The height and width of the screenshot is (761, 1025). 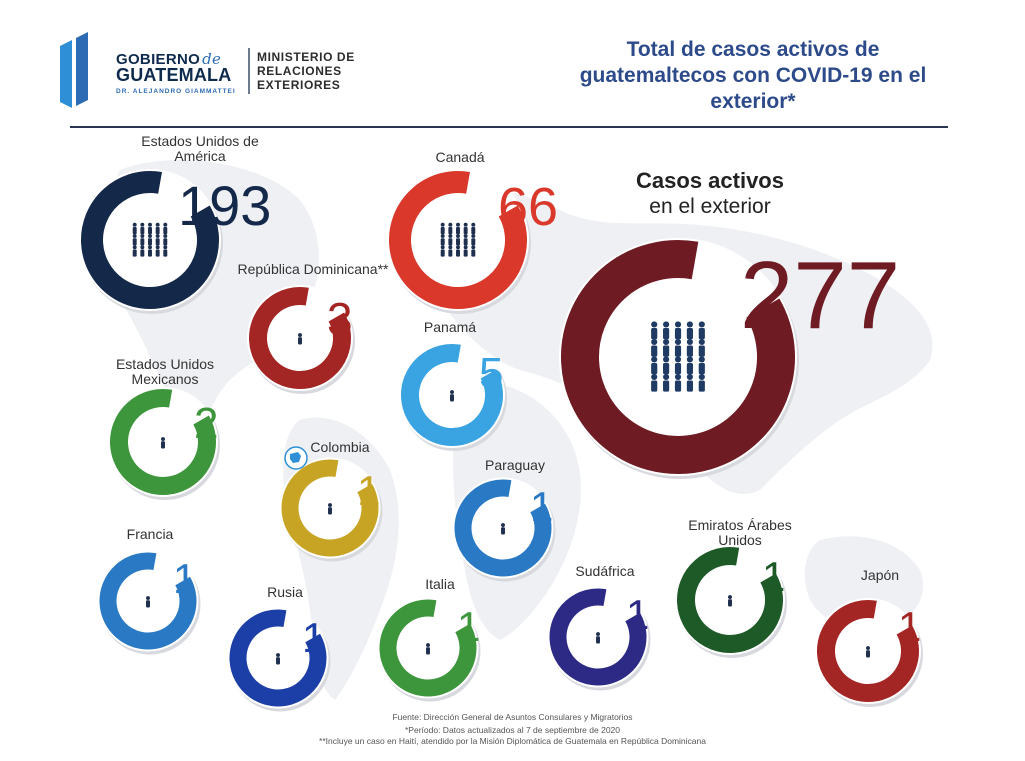 I want to click on country-name-line: Sudáfrica, so click(x=605, y=571).